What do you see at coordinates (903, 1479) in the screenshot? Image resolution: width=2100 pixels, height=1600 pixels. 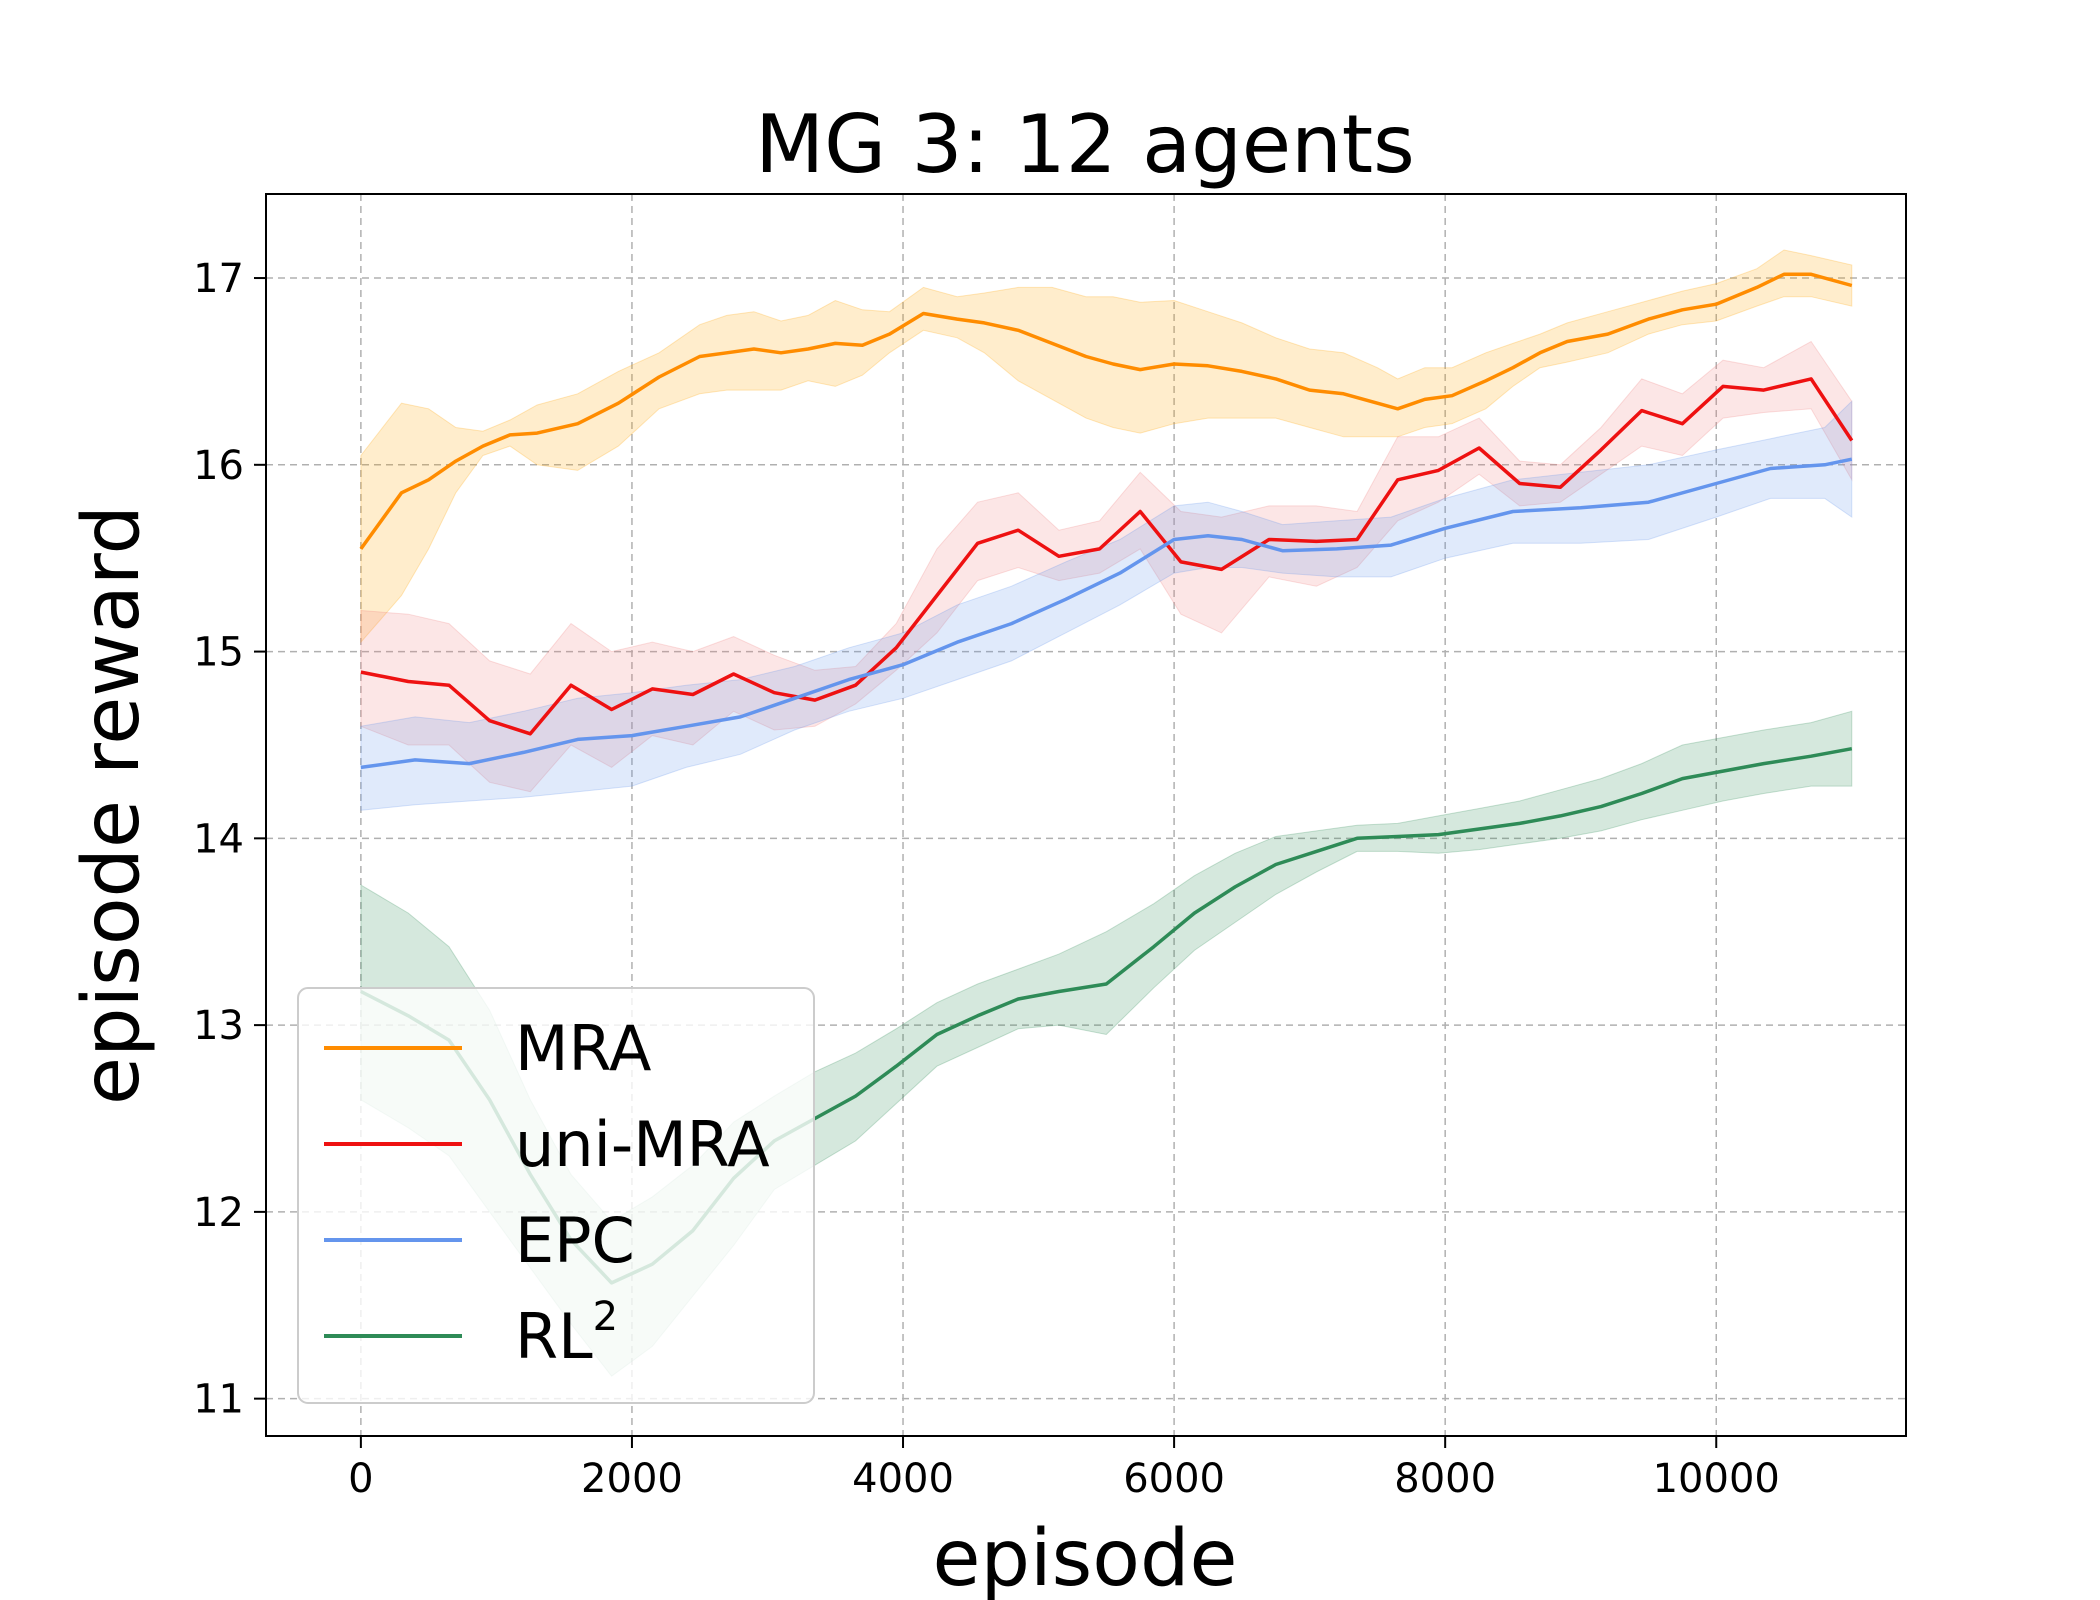 I see `x-tick-label: 4000` at bounding box center [903, 1479].